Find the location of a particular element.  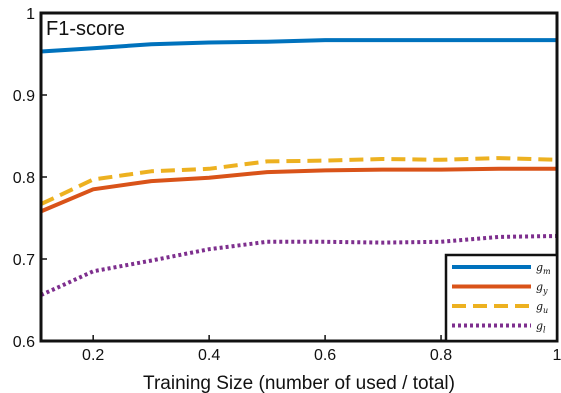

x-axis-title: Training Size (number of used / total) is located at coordinates (299, 383).